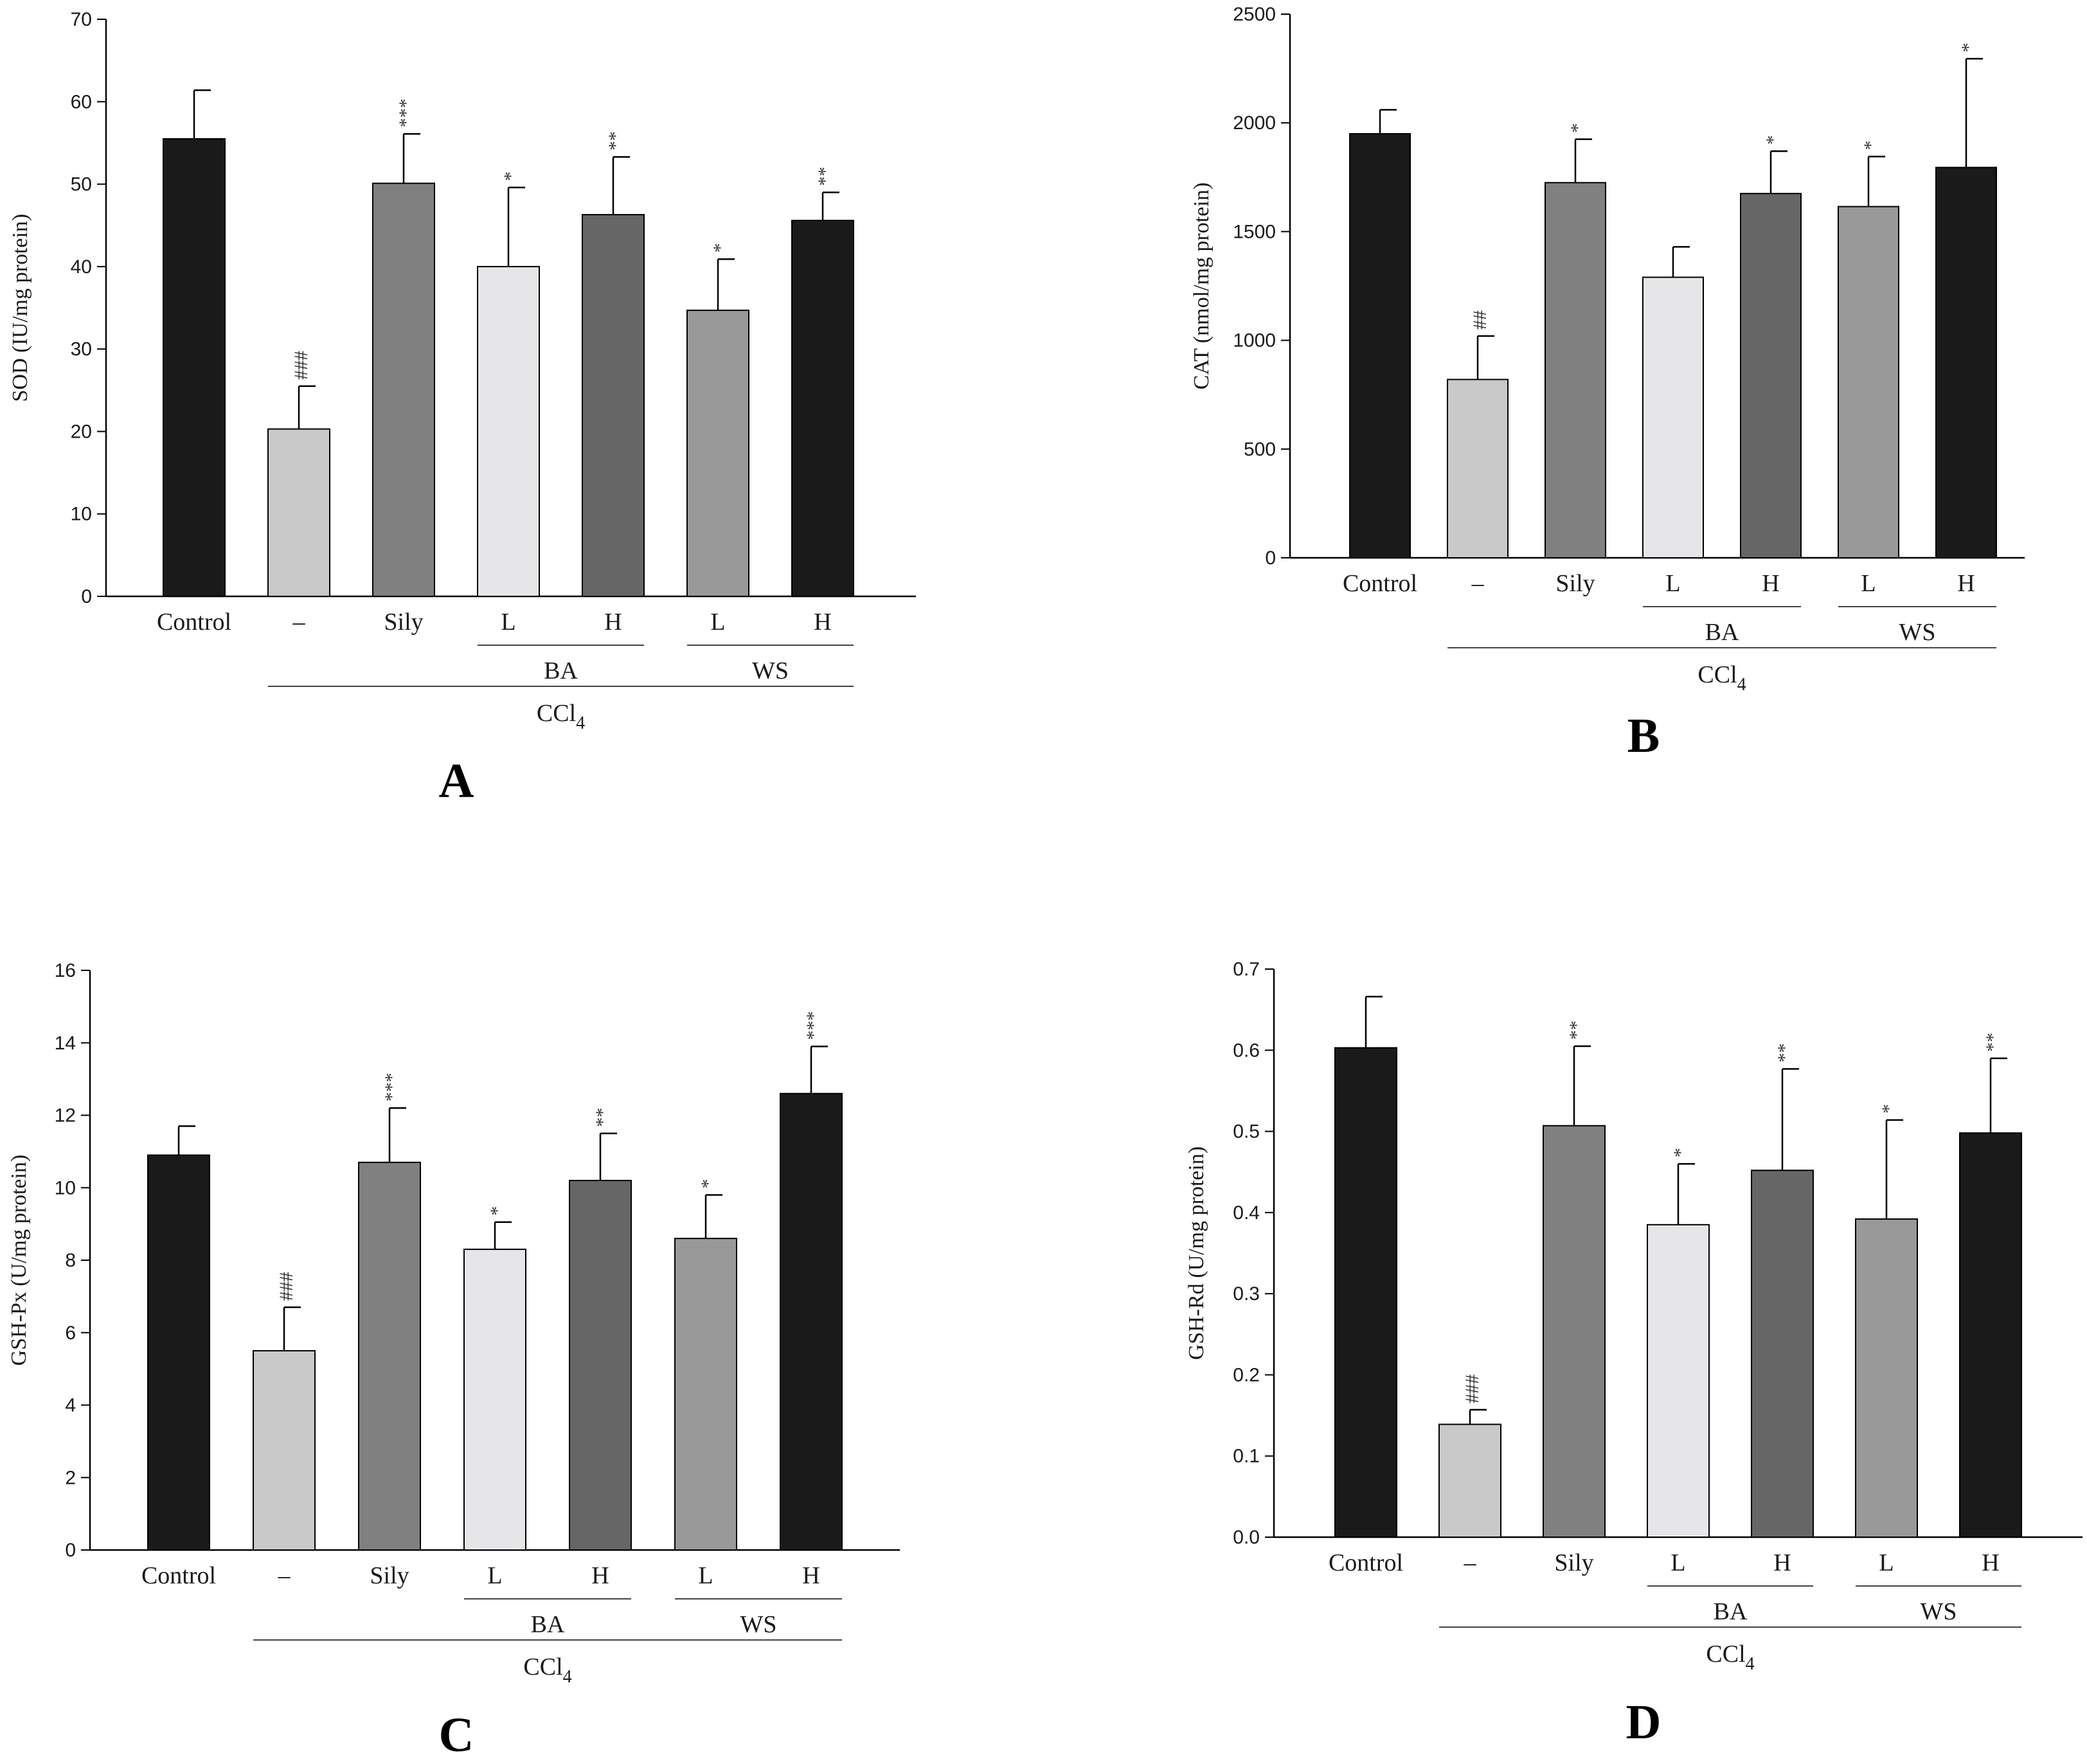  Describe the element at coordinates (1246, 1294) in the screenshot. I see `y-tick-label: 0.3` at that location.